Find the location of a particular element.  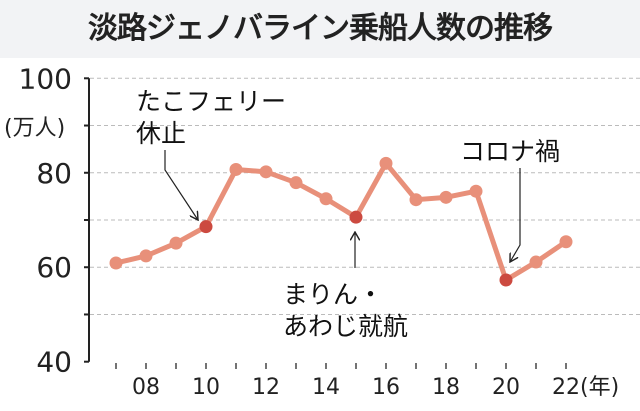

chart-title: 淡路ジェノバライン乗船人数の推移 is located at coordinates (320, 29).